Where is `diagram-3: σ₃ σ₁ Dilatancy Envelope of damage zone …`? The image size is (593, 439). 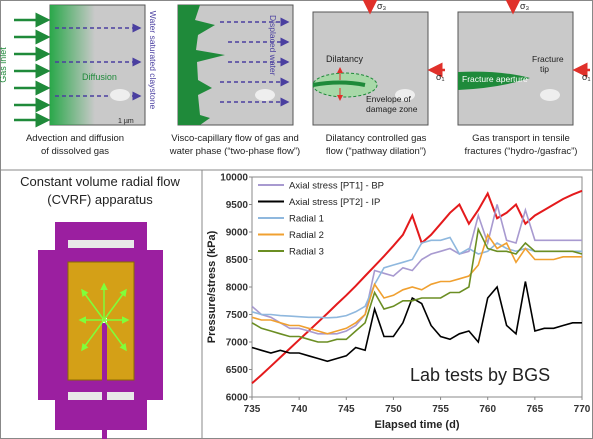 diagram-3: σ₃ σ₁ Dilatancy Envelope of damage zone … is located at coordinates (378, 78).